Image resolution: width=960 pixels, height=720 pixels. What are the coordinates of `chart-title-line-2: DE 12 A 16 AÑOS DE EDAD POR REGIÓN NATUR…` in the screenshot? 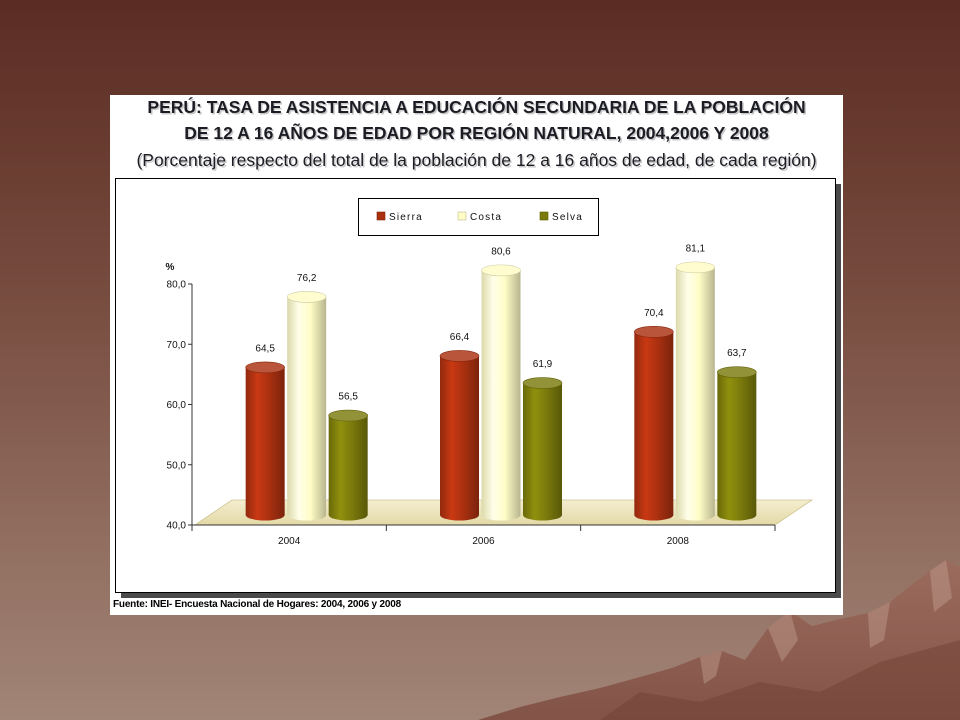 It's located at (476, 133).